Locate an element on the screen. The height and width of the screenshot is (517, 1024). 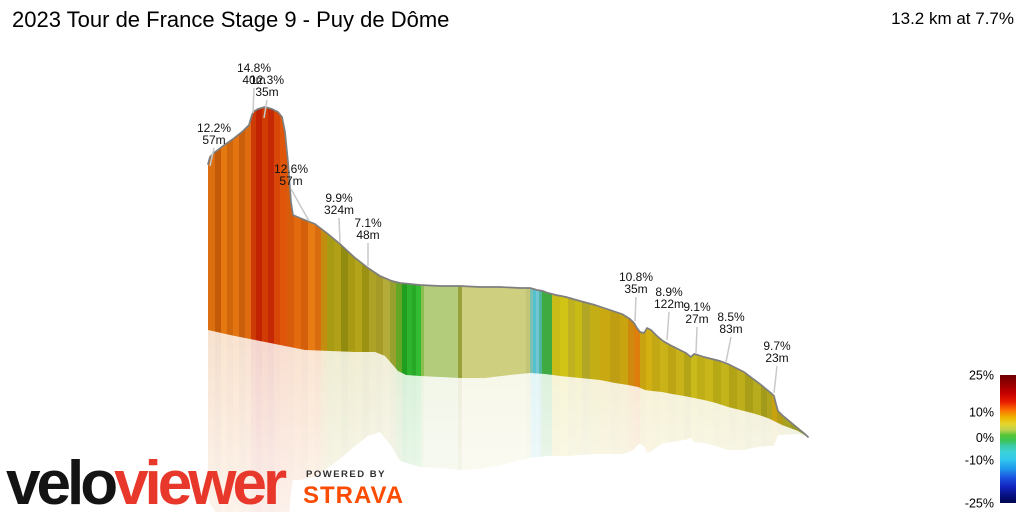
strava-wordmark: STRAVA is located at coordinates (353, 495).